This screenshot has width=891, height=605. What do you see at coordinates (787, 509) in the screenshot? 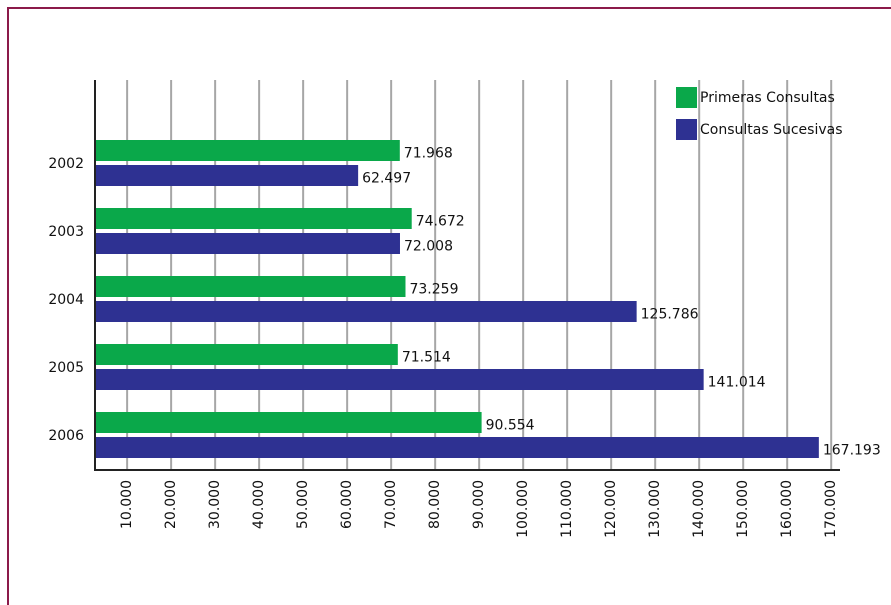
I see `x-tick-label: 160.000` at bounding box center [787, 509].